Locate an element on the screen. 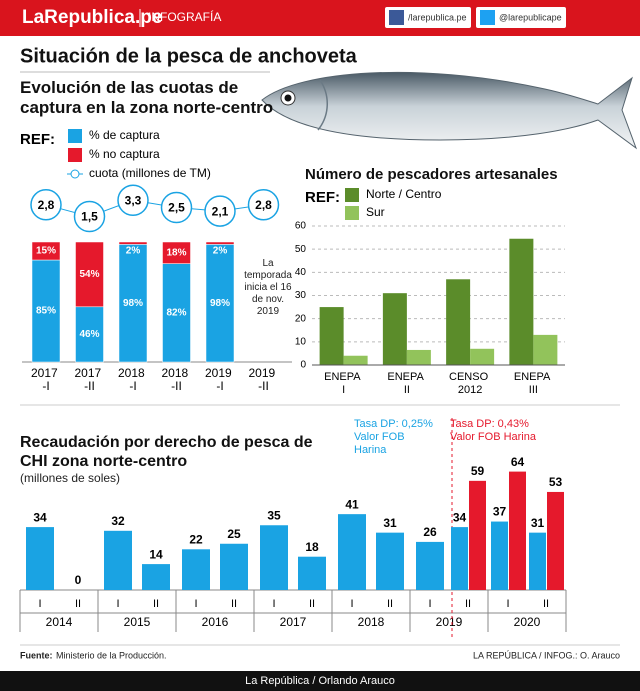 The width and height of the screenshot is (640, 691). twitter-link is located at coordinates (521, 17).